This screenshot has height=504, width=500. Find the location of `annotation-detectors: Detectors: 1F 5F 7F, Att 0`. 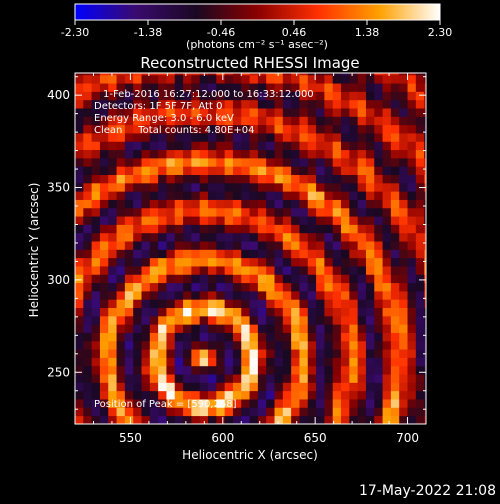

annotation-detectors: Detectors: 1F 5F 7F, Att 0 is located at coordinates (158, 106).